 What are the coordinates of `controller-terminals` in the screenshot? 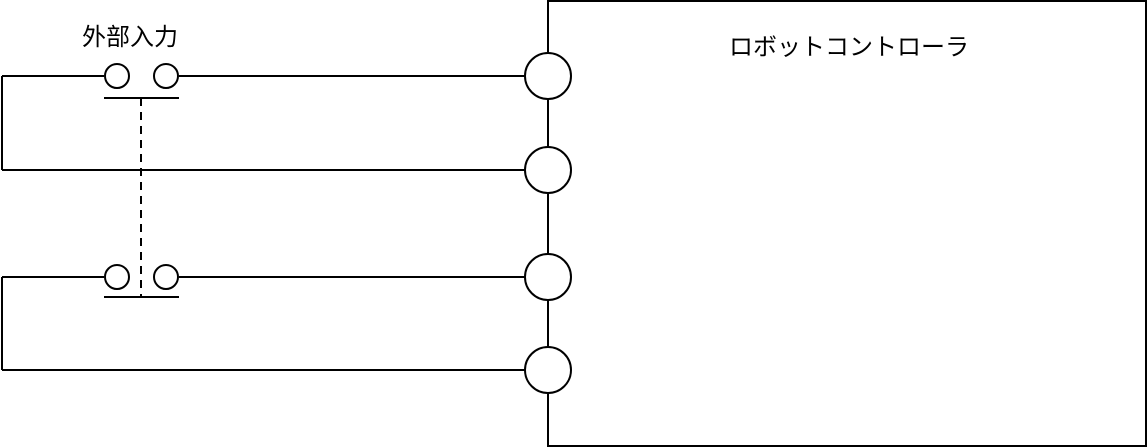 It's located at (548, 223).